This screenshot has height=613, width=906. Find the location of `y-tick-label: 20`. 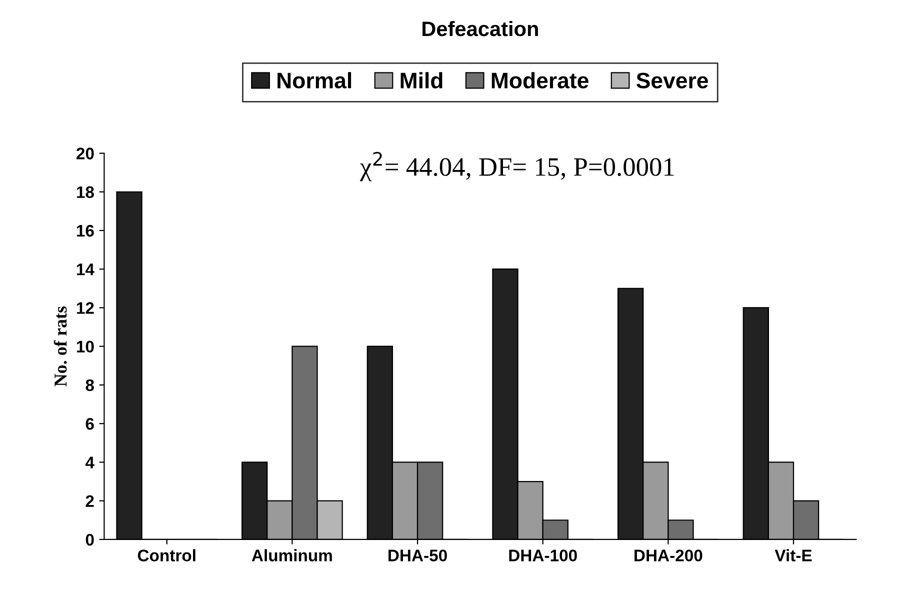

y-tick-label: 20 is located at coordinates (85, 154).